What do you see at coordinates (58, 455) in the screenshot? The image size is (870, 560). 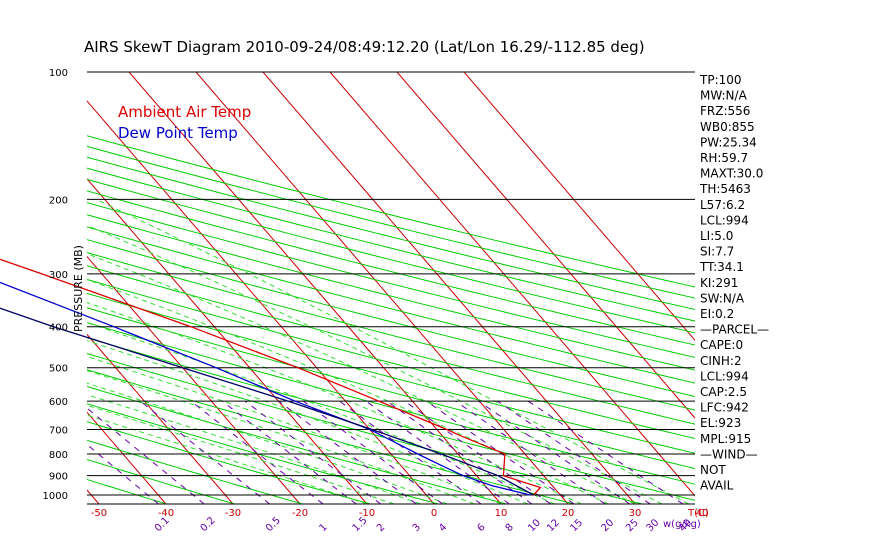 I see `pressure-tick-label: 800` at bounding box center [58, 455].